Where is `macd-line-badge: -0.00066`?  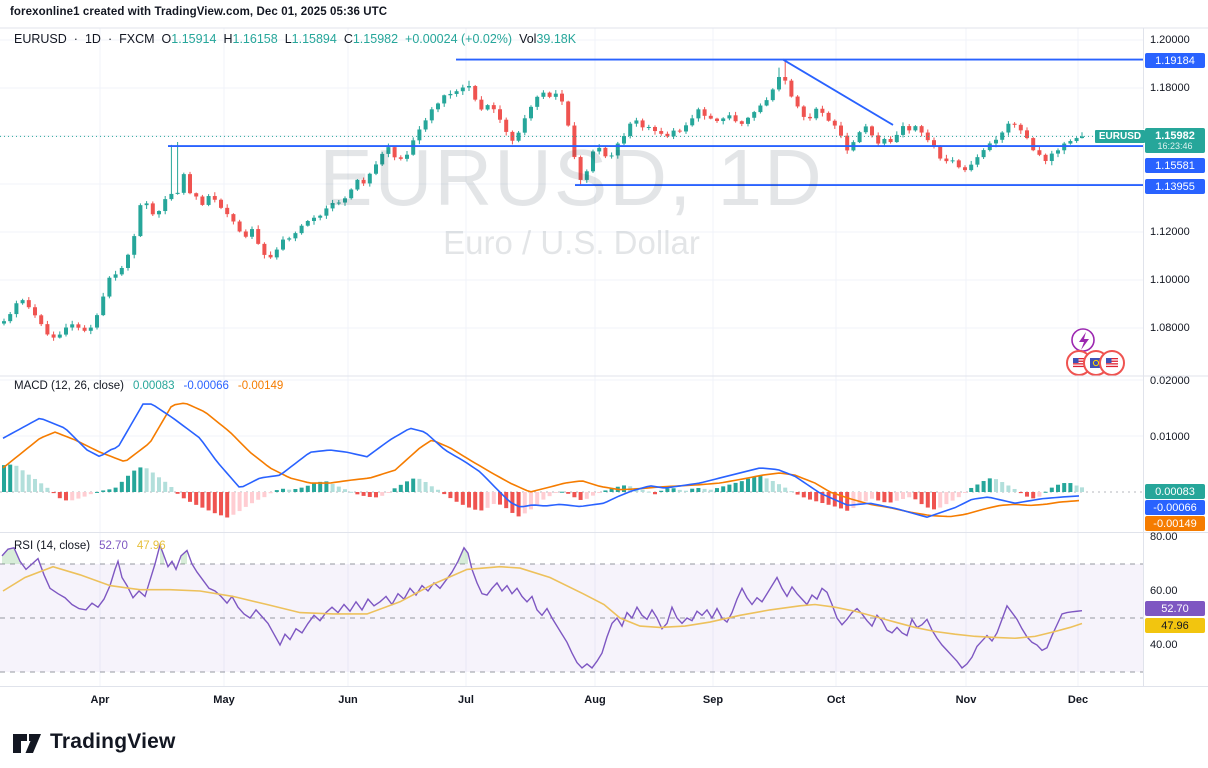 macd-line-badge: -0.00066 is located at coordinates (1175, 507).